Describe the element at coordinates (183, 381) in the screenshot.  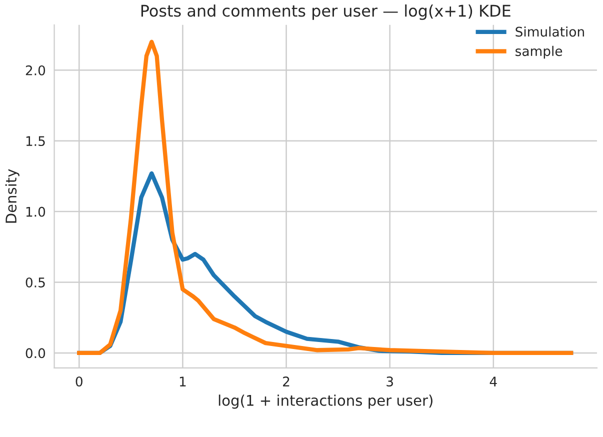
I see `x-tick-label: 1` at that location.